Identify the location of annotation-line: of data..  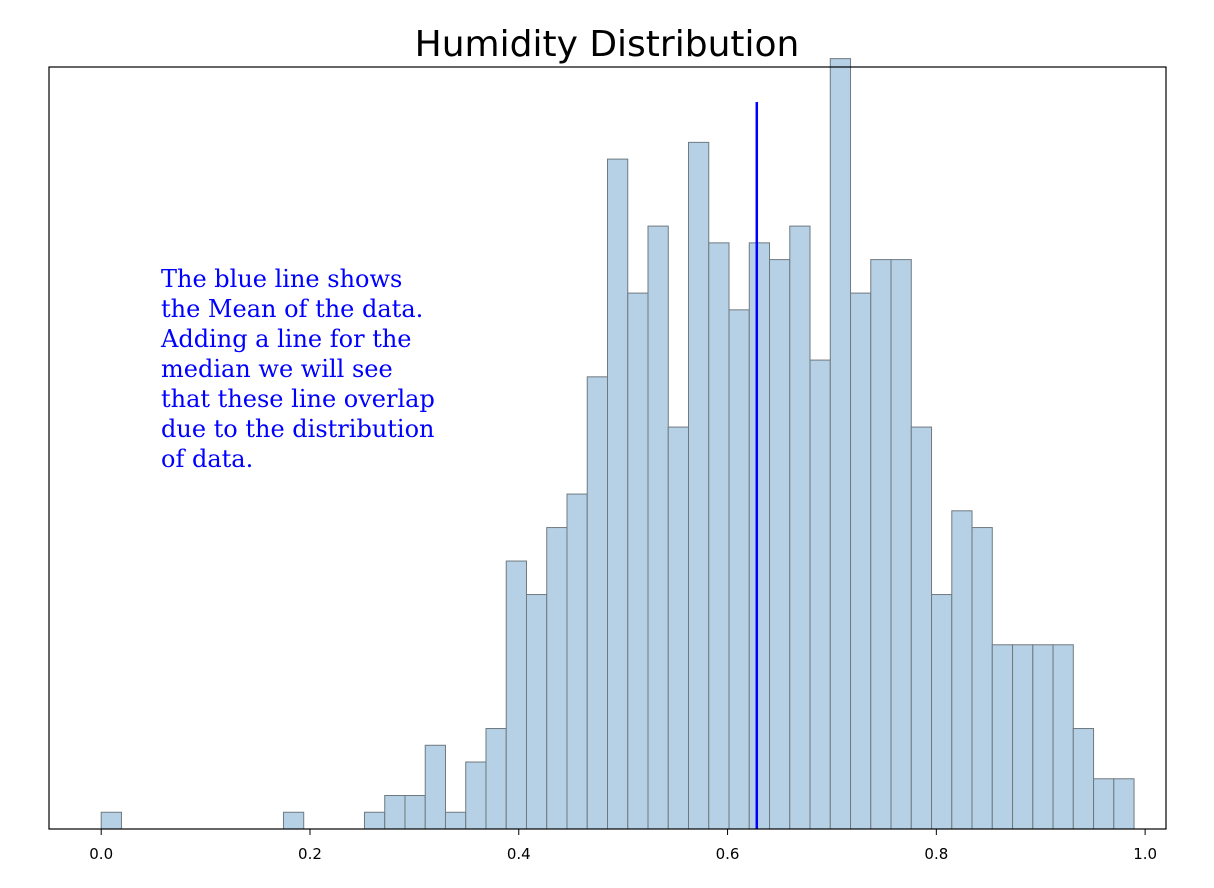
(207, 459).